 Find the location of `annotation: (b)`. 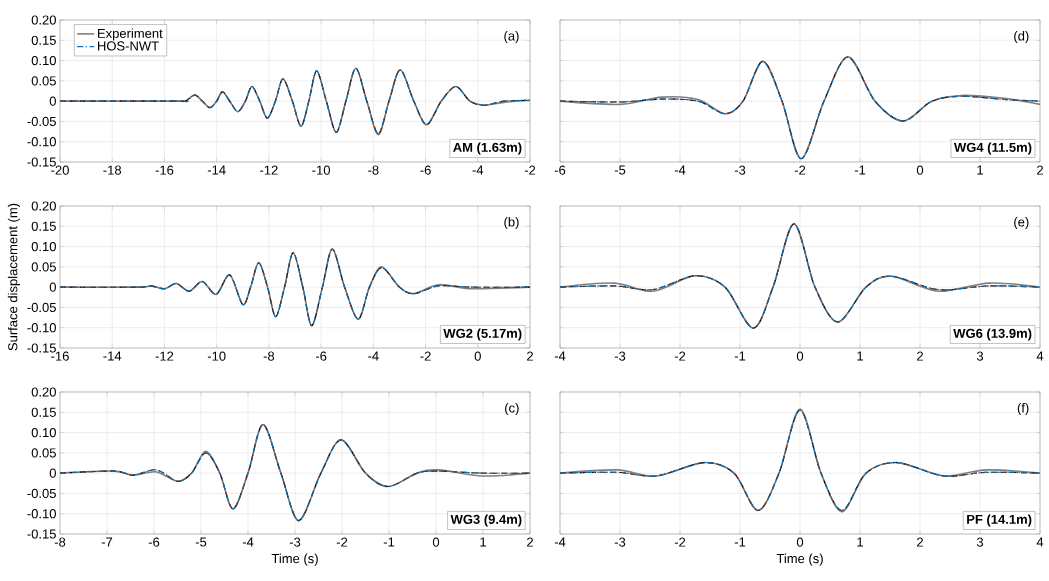

annotation: (b) is located at coordinates (511, 223).